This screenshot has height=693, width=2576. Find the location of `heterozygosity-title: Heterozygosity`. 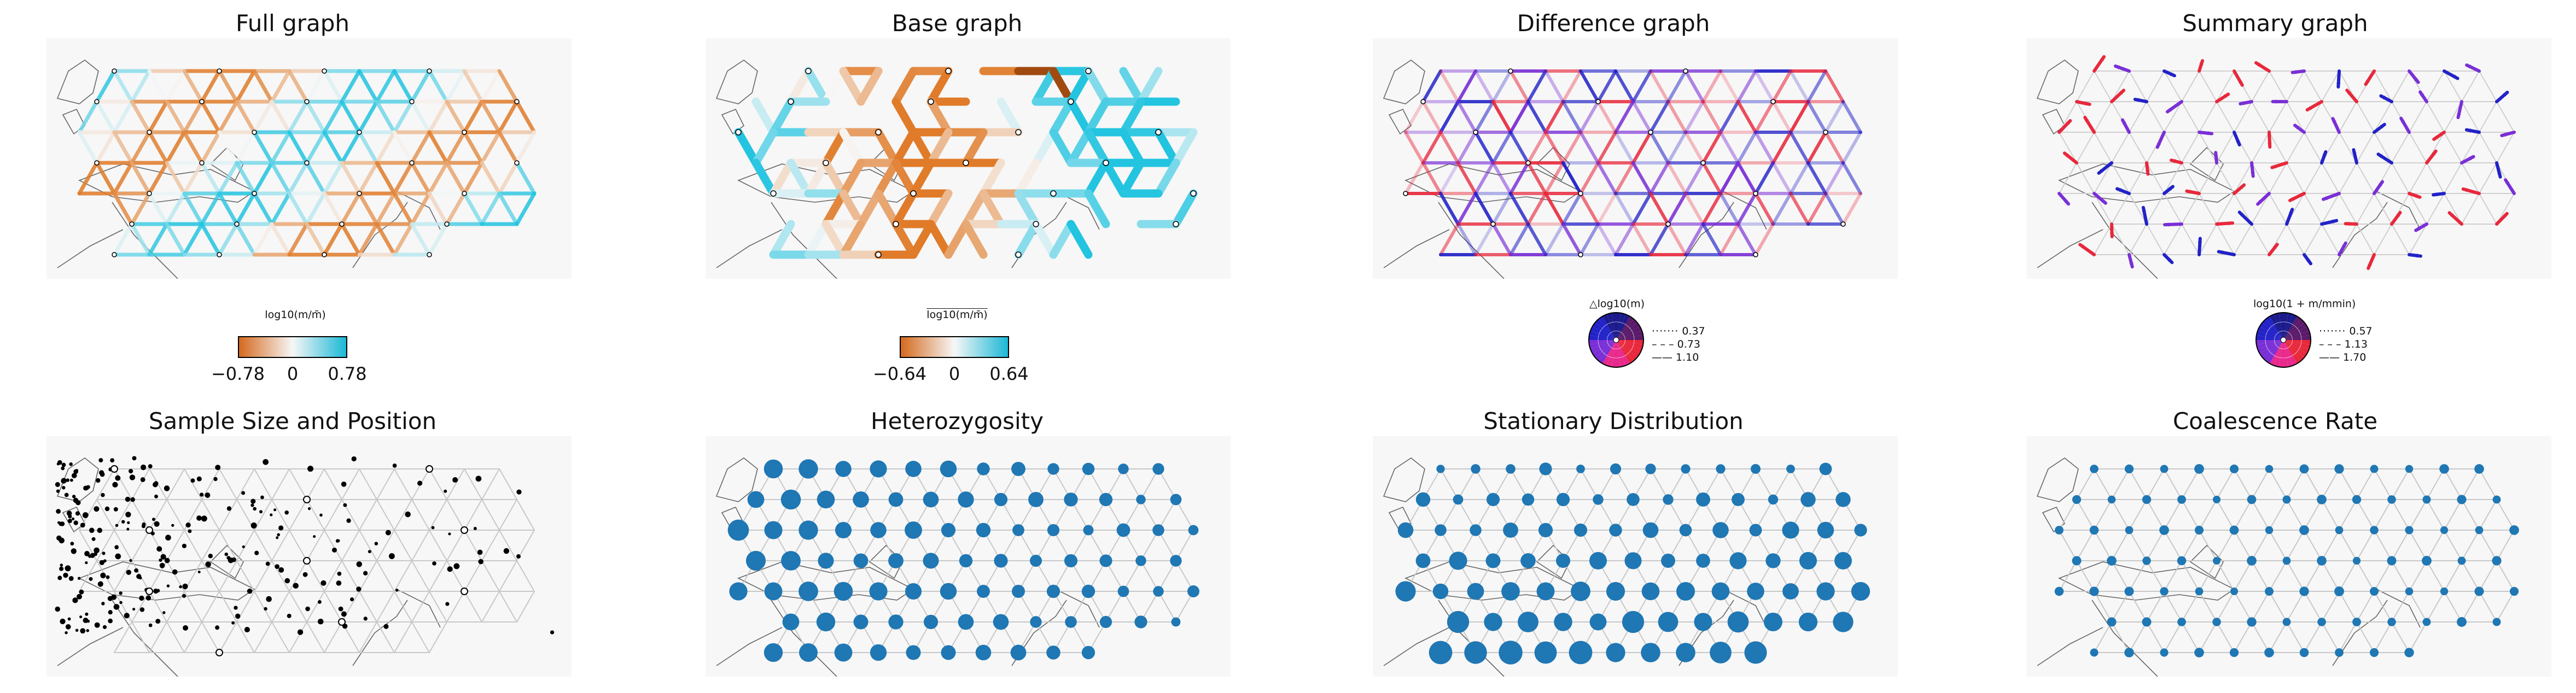

heterozygosity-title: Heterozygosity is located at coordinates (957, 421).